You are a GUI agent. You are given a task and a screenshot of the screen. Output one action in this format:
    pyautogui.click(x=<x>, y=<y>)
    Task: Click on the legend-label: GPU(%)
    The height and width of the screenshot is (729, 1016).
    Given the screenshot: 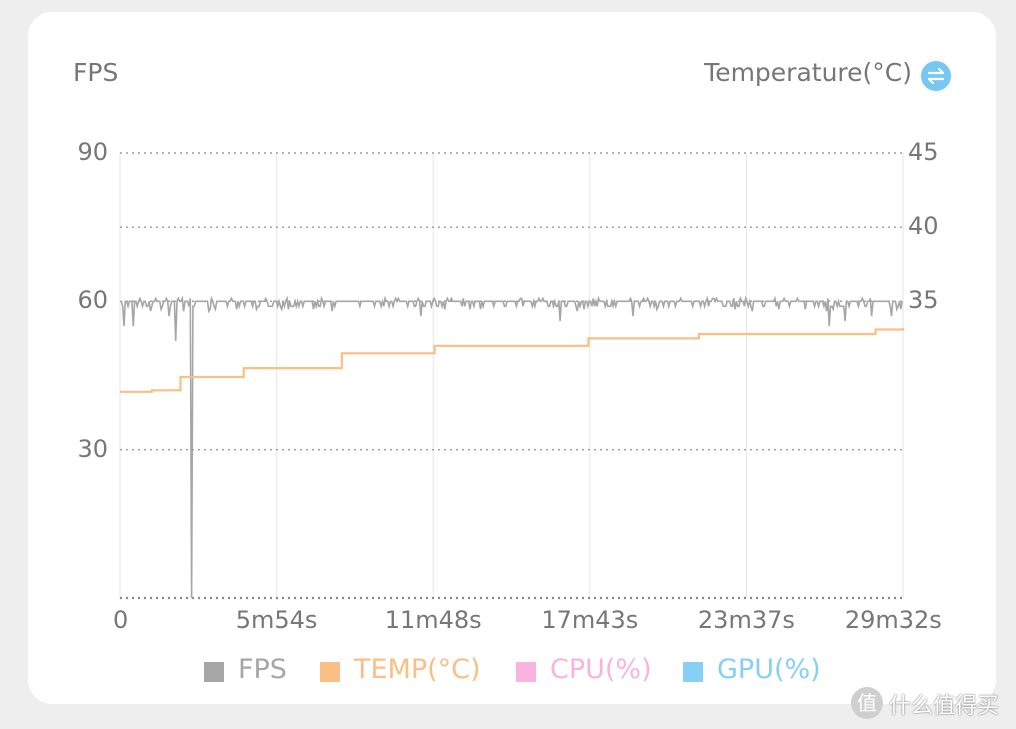 What is the action you would take?
    pyautogui.click(x=769, y=669)
    